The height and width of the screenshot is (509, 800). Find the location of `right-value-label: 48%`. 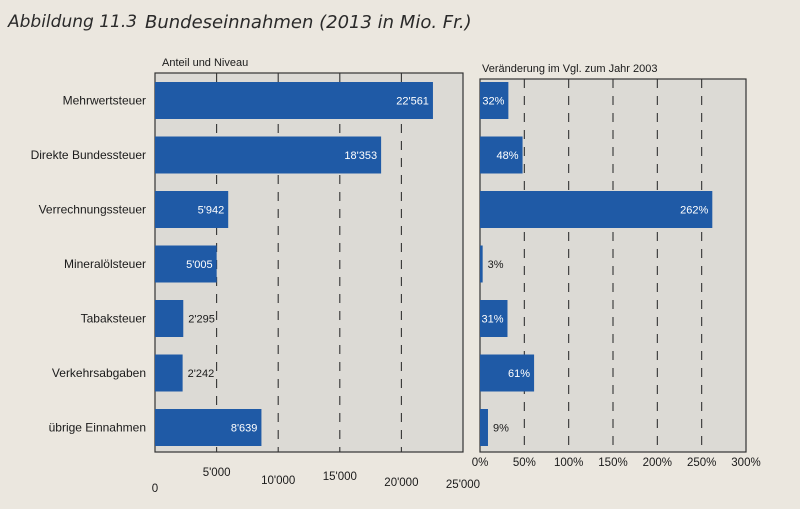

right-value-label: 48% is located at coordinates (508, 156).